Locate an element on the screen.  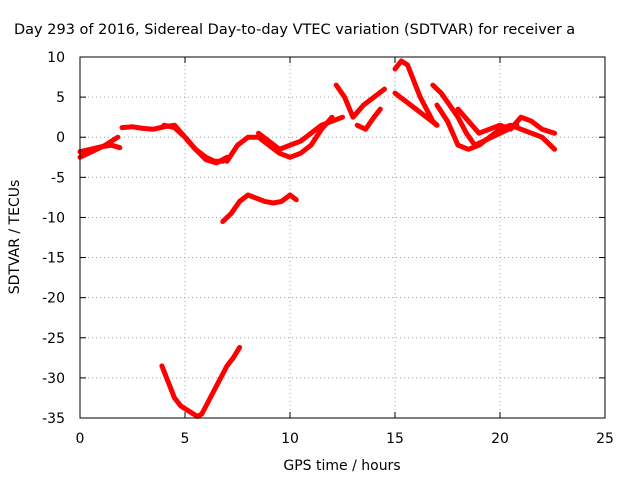
y-tick-label: 5 is located at coordinates (60, 98).